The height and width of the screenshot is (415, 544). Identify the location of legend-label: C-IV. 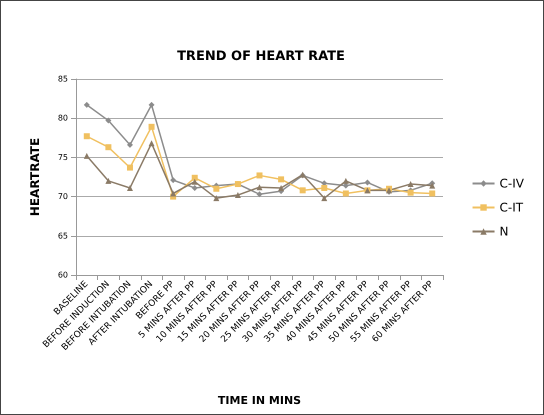
(512, 183).